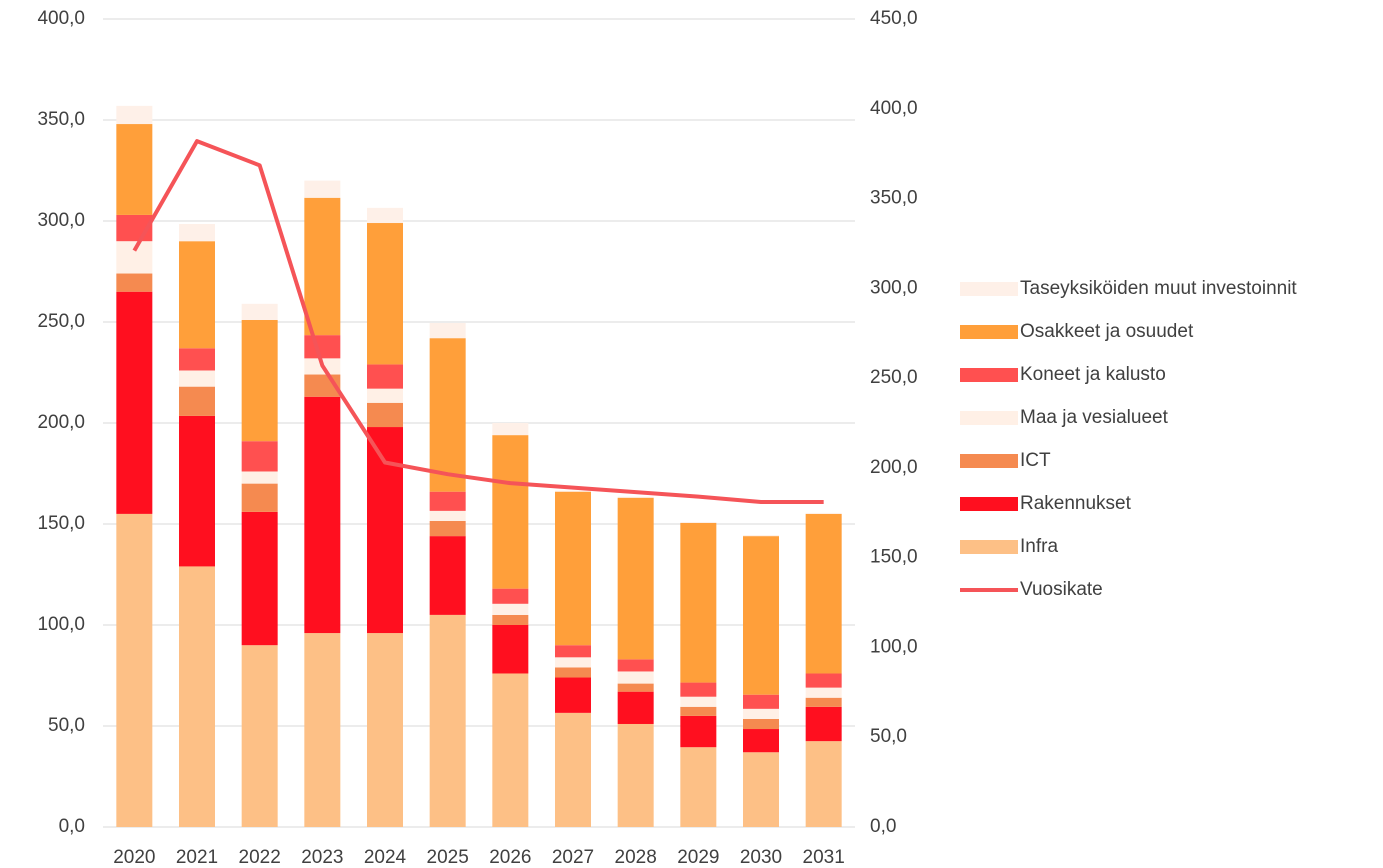 This screenshot has width=1383, height=868. I want to click on y2-tick-label: 350,0, so click(894, 198).